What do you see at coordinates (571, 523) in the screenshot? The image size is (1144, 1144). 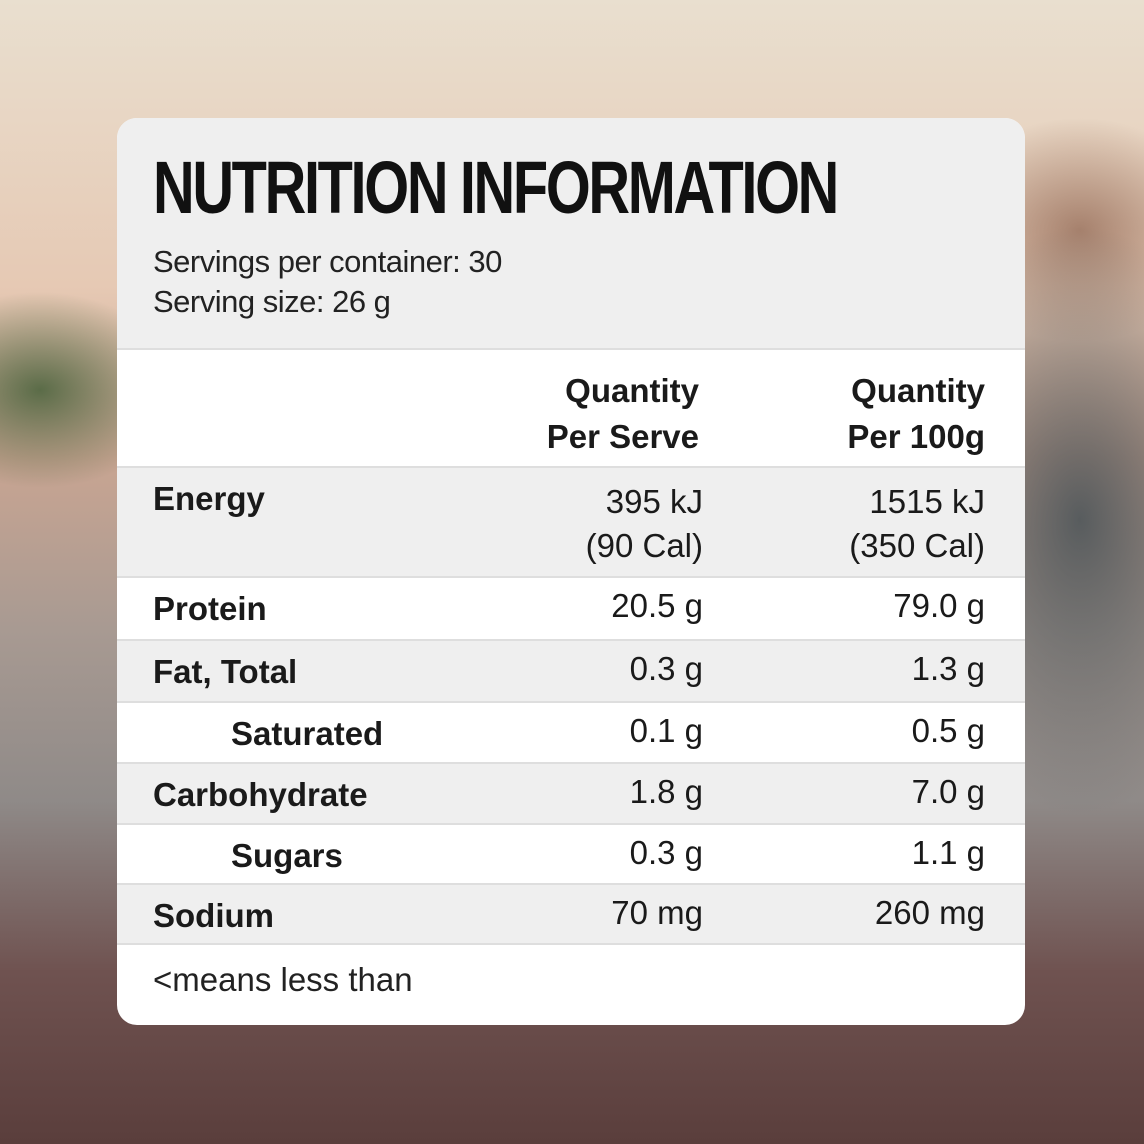 I see `table-row-energy: Energy 395 kJ (90 Cal) 1515 kJ (350 Cal)` at bounding box center [571, 523].